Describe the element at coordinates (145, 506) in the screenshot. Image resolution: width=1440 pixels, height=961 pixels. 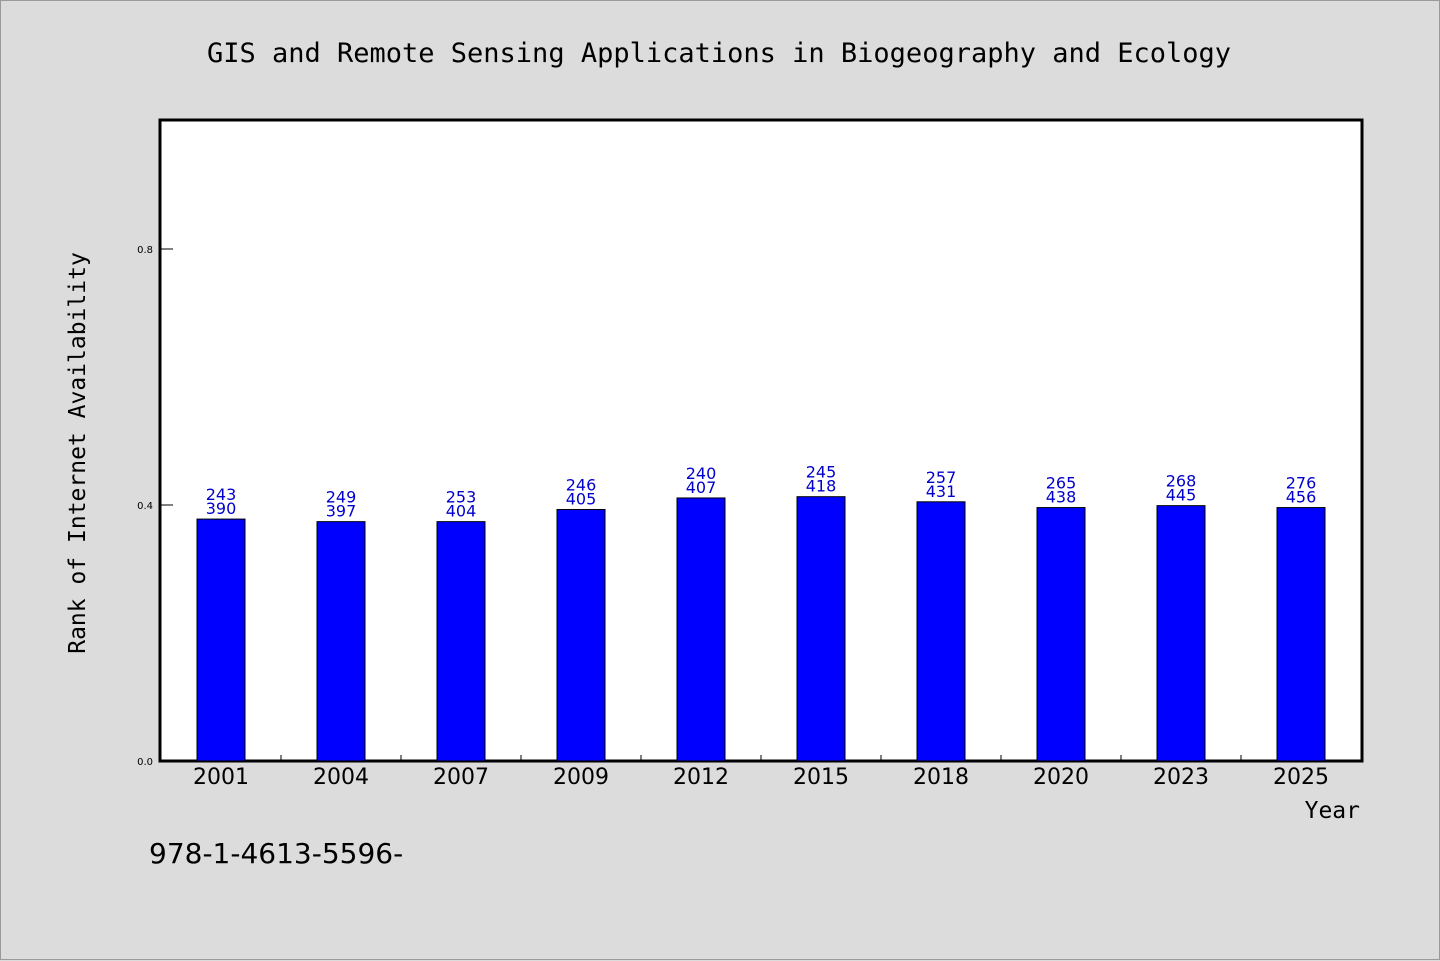
I see `y-tick-label: 0.4` at that location.